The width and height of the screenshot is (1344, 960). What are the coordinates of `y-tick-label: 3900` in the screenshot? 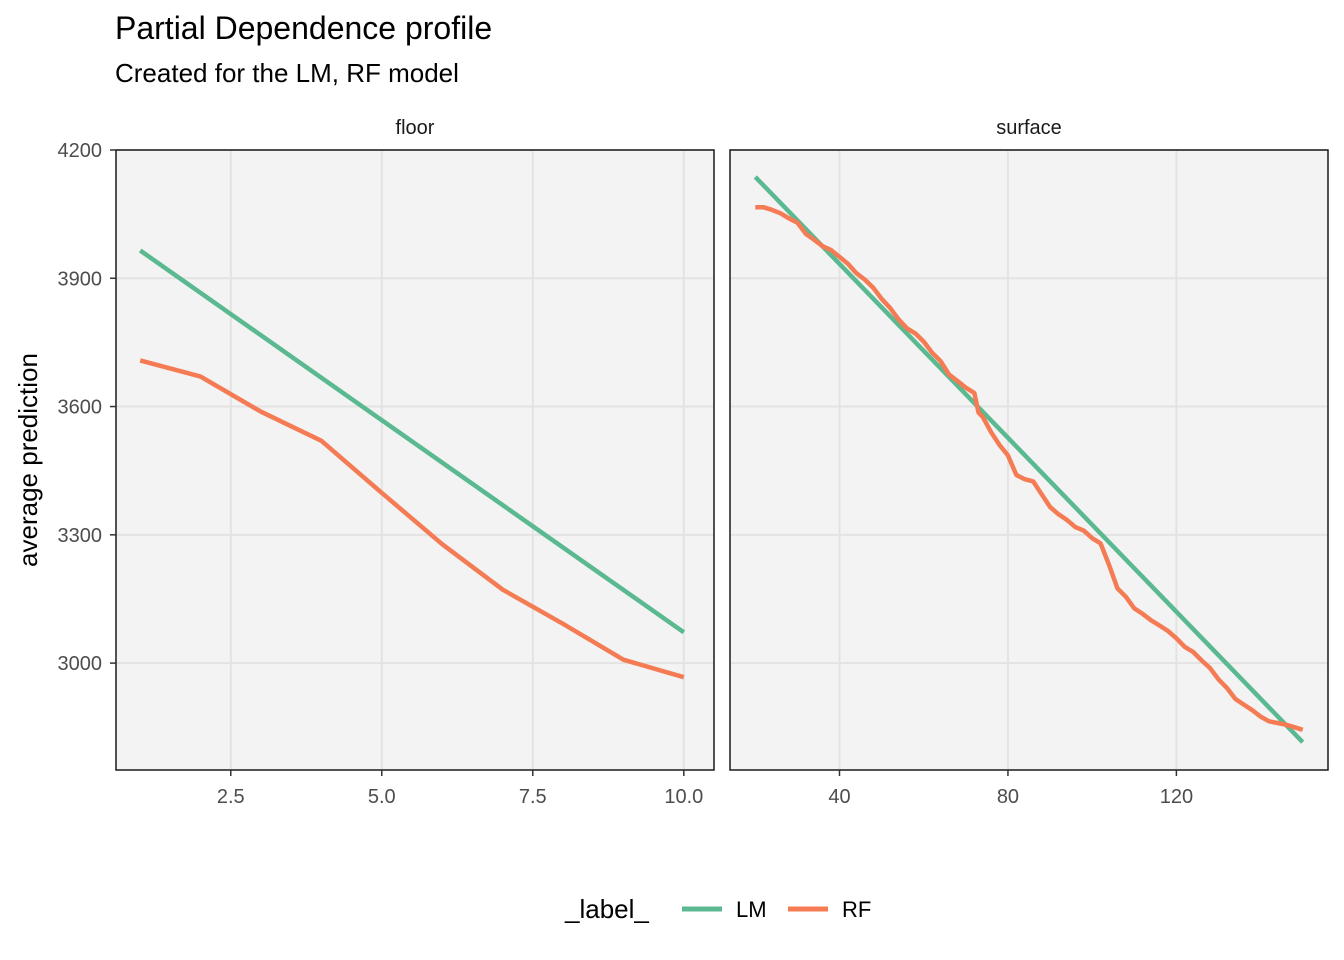 It's located at (80, 279).